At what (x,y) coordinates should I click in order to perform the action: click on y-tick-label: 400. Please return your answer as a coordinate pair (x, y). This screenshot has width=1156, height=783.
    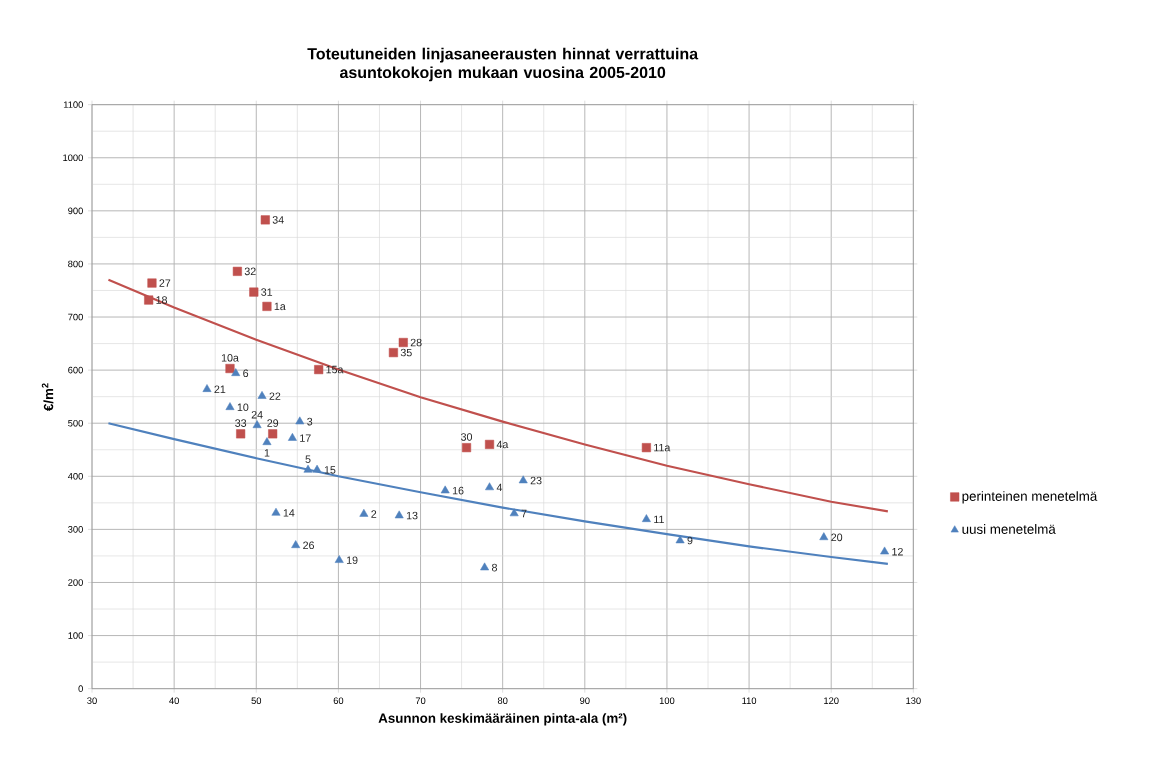
    Looking at the image, I should click on (75, 476).